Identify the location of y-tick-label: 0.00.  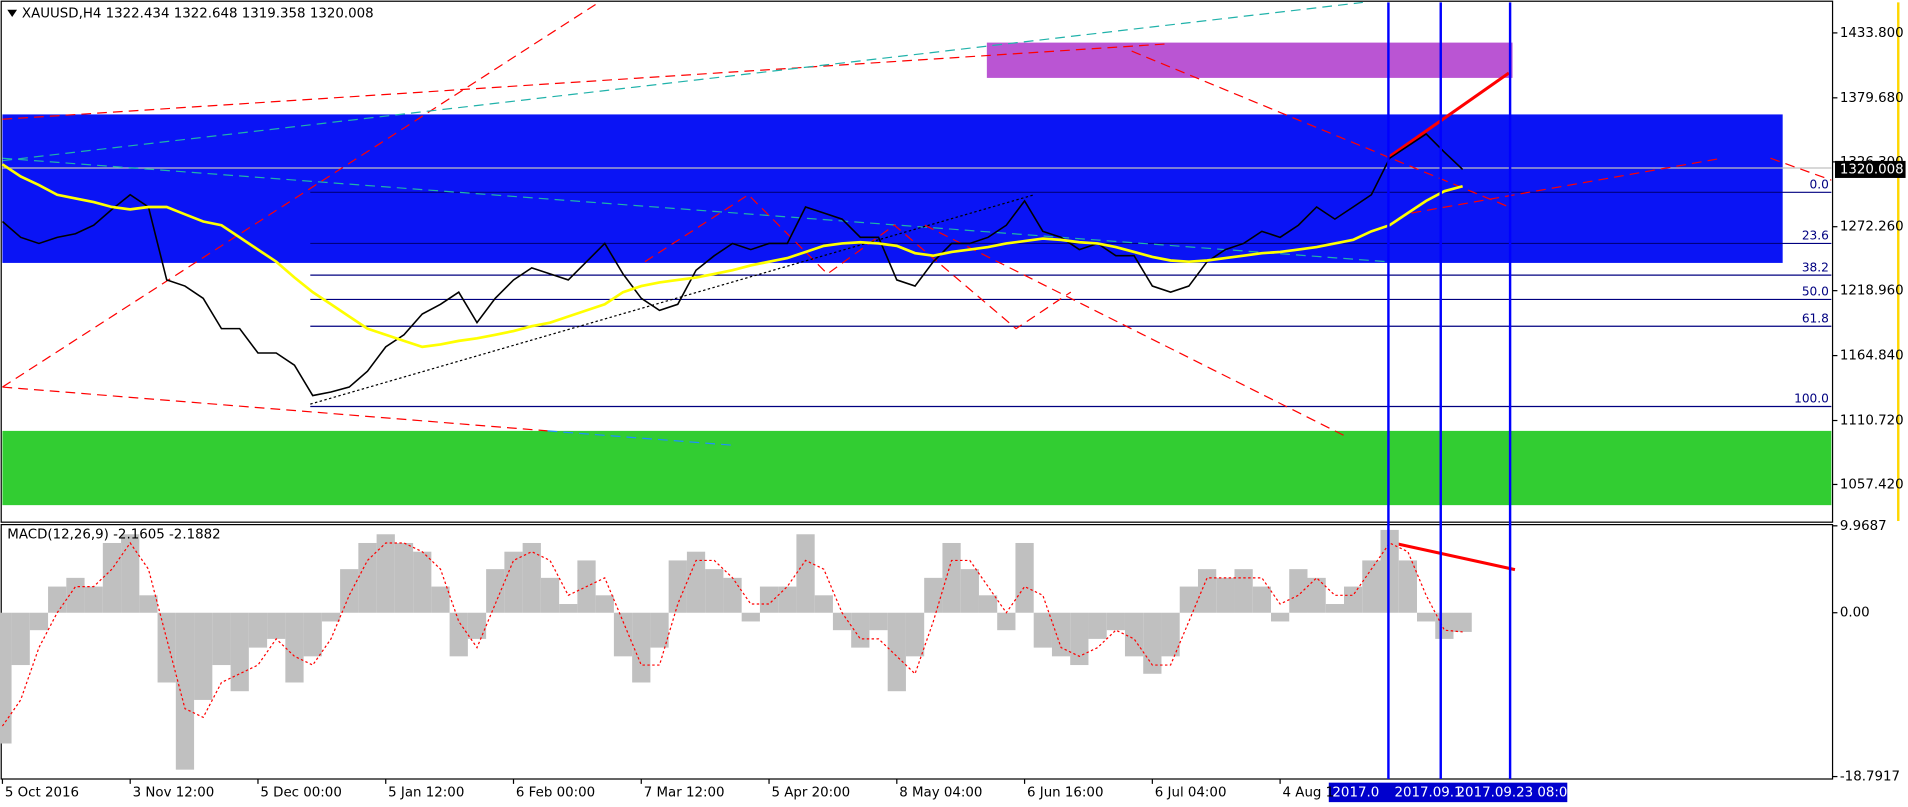
(1855, 613).